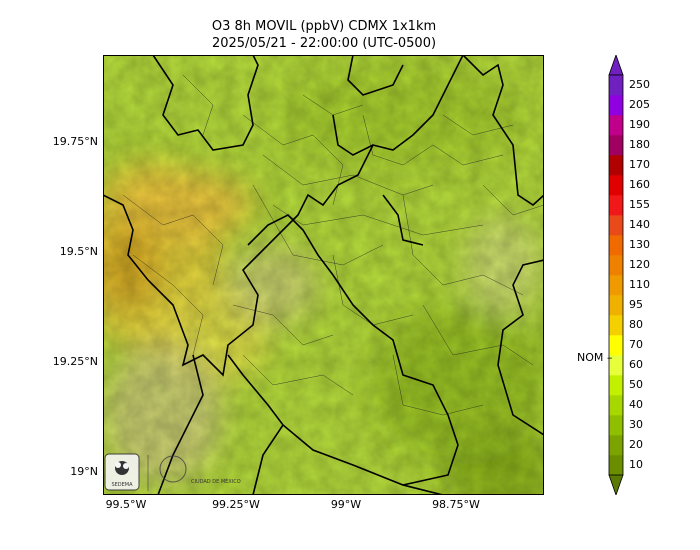 This screenshot has height=550, width=700. What do you see at coordinates (636, 344) in the screenshot?
I see `colorbar-tick-label: 70` at bounding box center [636, 344].